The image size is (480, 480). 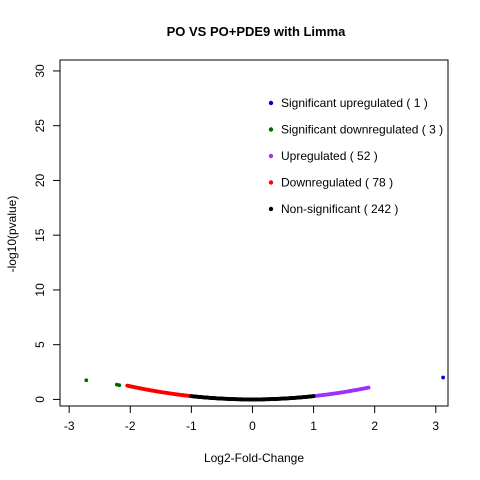 What do you see at coordinates (337, 183) in the screenshot?
I see `legend-label: Downregulated ( 78 )` at bounding box center [337, 183].